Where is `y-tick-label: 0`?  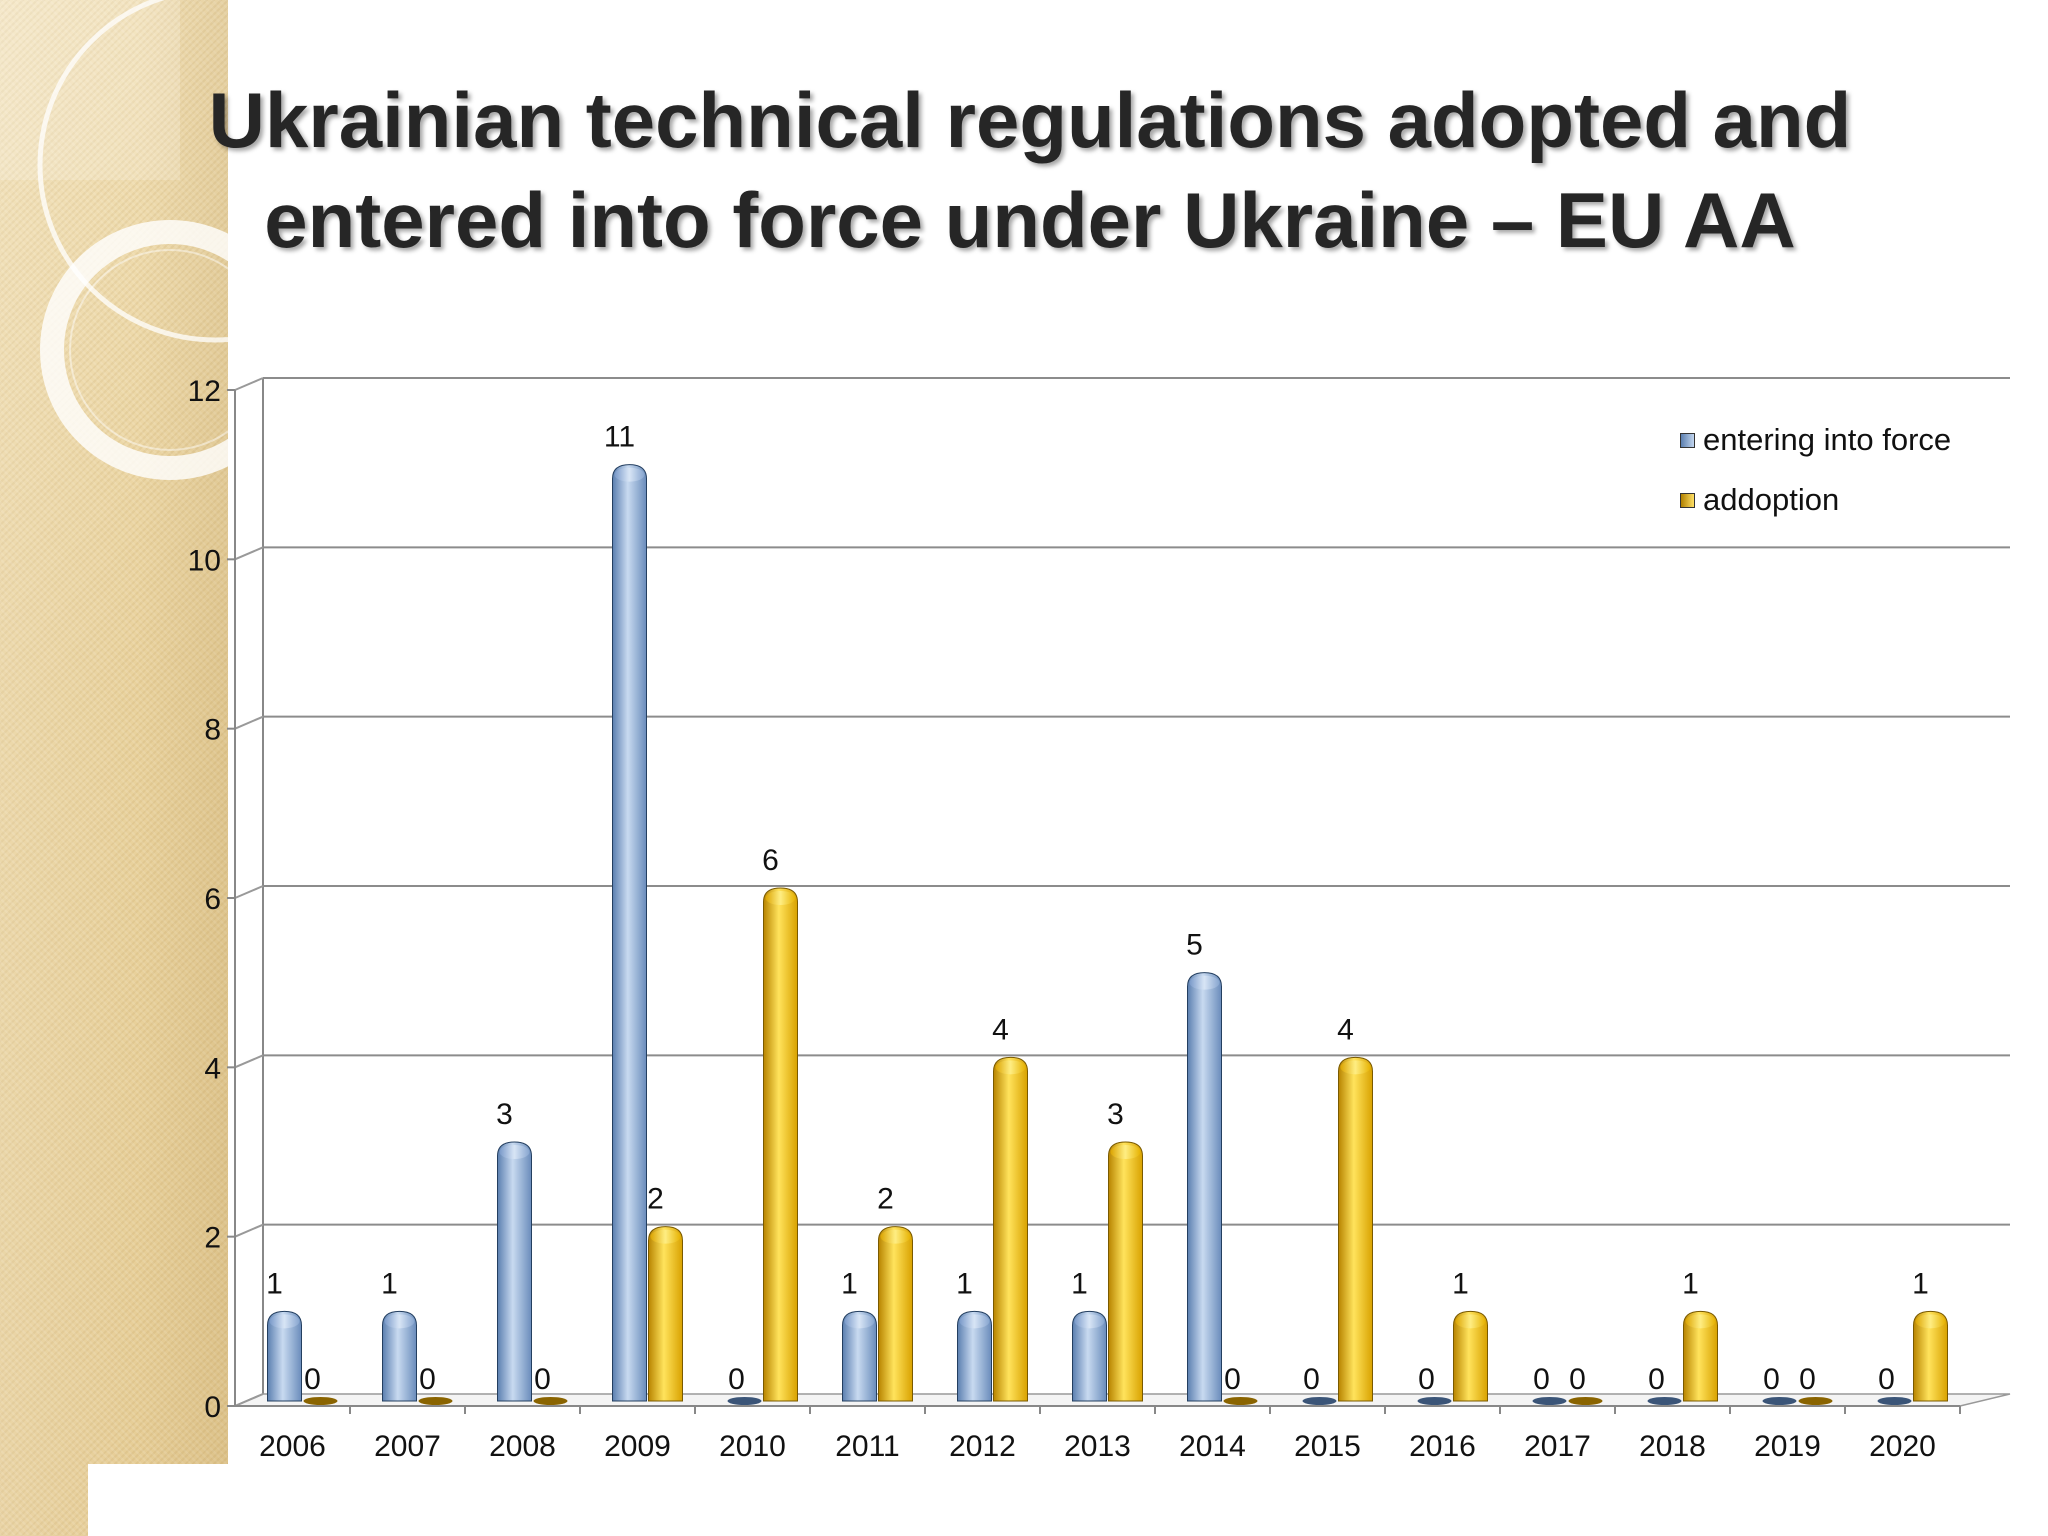
y-tick-label: 0 is located at coordinates (212, 1407).